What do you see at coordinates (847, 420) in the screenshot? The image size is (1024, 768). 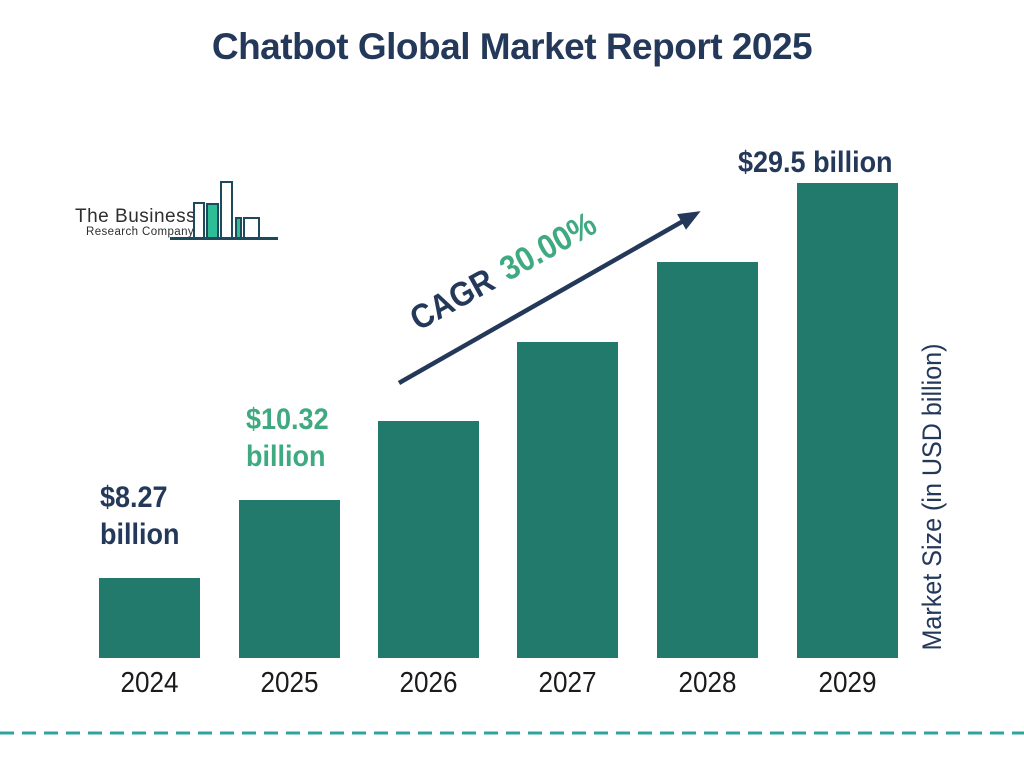 I see `bar-2029` at bounding box center [847, 420].